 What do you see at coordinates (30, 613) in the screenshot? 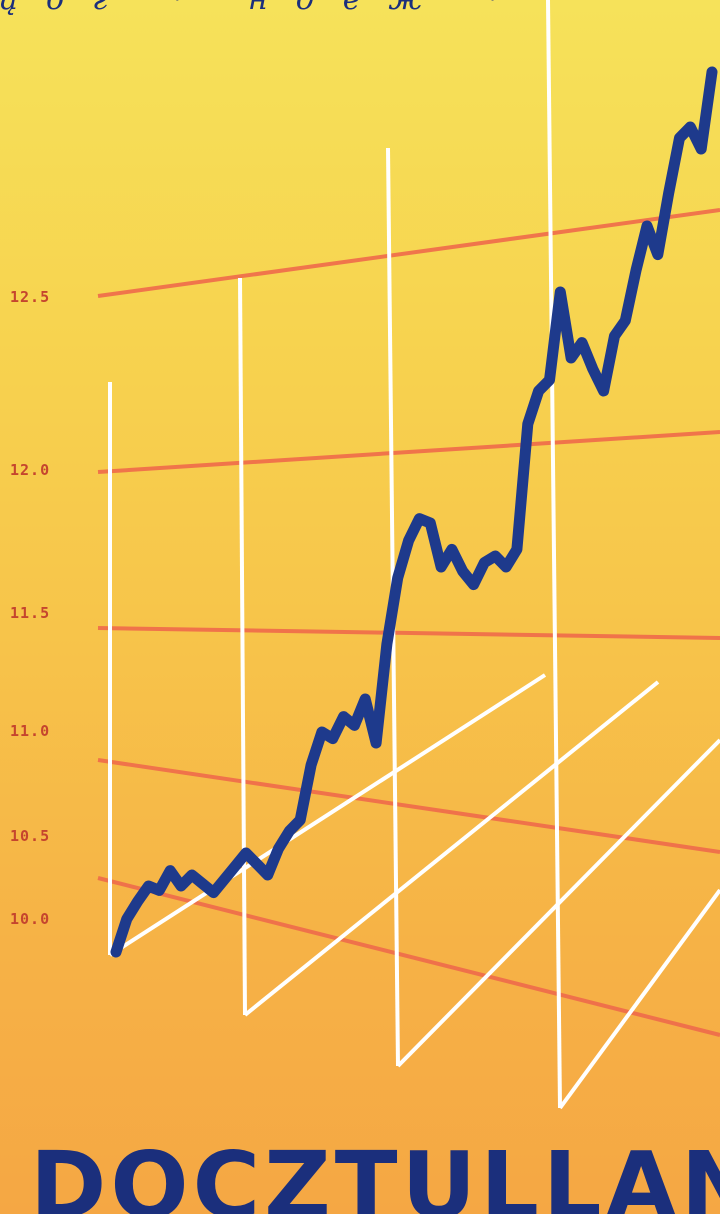
I see `y-tick-label: 11.5` at bounding box center [30, 613].